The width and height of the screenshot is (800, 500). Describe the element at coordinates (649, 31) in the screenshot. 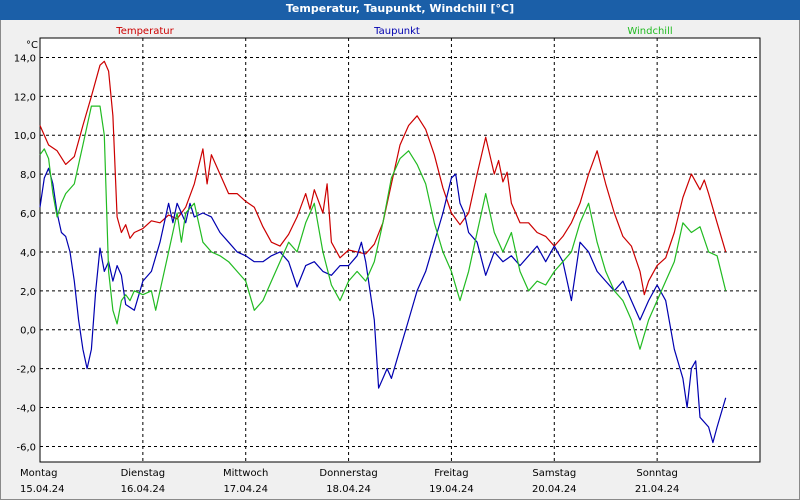

I see `legend-windchill: Windchill` at that location.